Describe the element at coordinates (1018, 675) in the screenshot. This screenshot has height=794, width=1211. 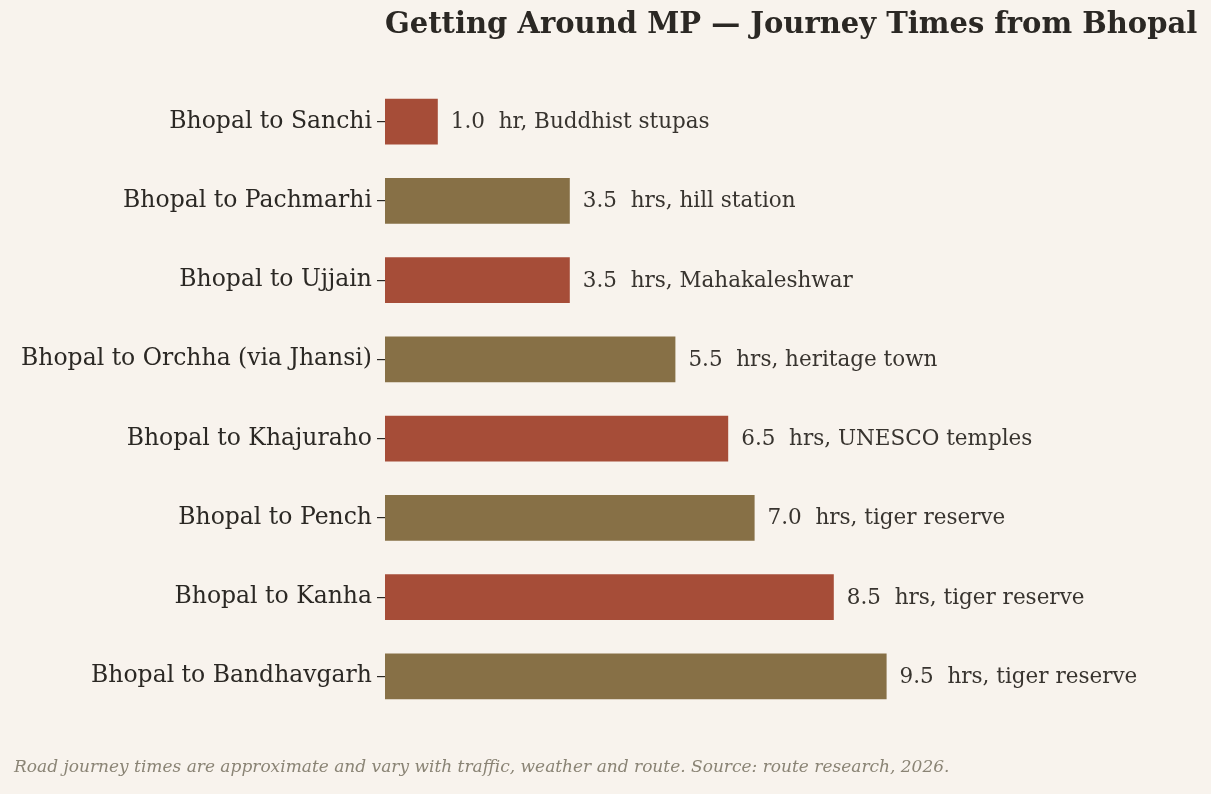
I see `data-label: 9.5 hrs, tiger reserve` at that location.